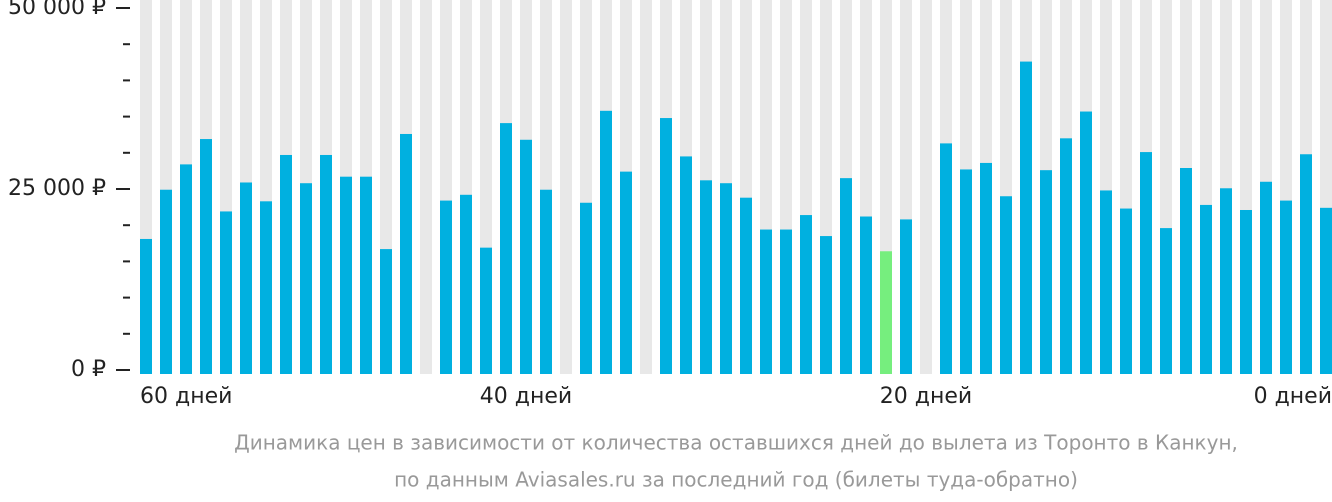 Image resolution: width=1332 pixels, height=502 pixels. Describe the element at coordinates (1293, 396) in the screenshot. I see `x-tick-label: 0 дней` at that location.